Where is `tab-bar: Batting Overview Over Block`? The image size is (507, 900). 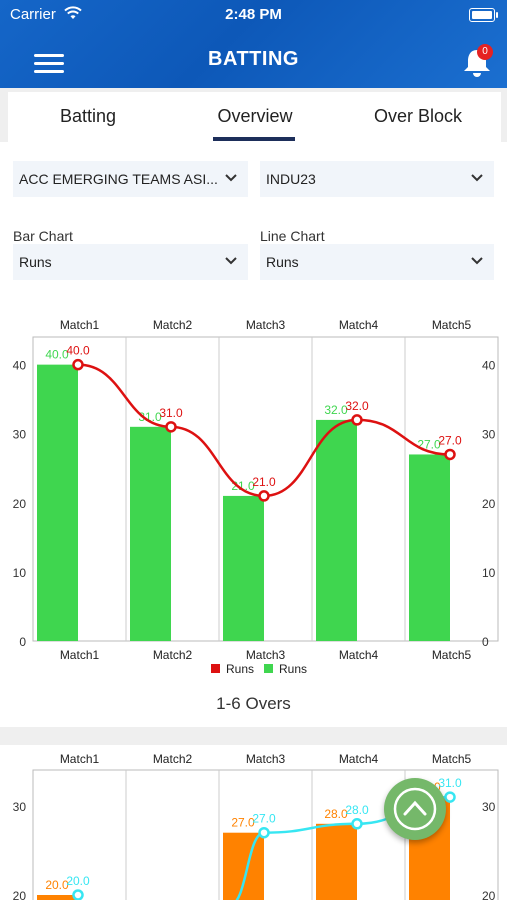 tab-bar: Batting Overview Over Block is located at coordinates (253, 115).